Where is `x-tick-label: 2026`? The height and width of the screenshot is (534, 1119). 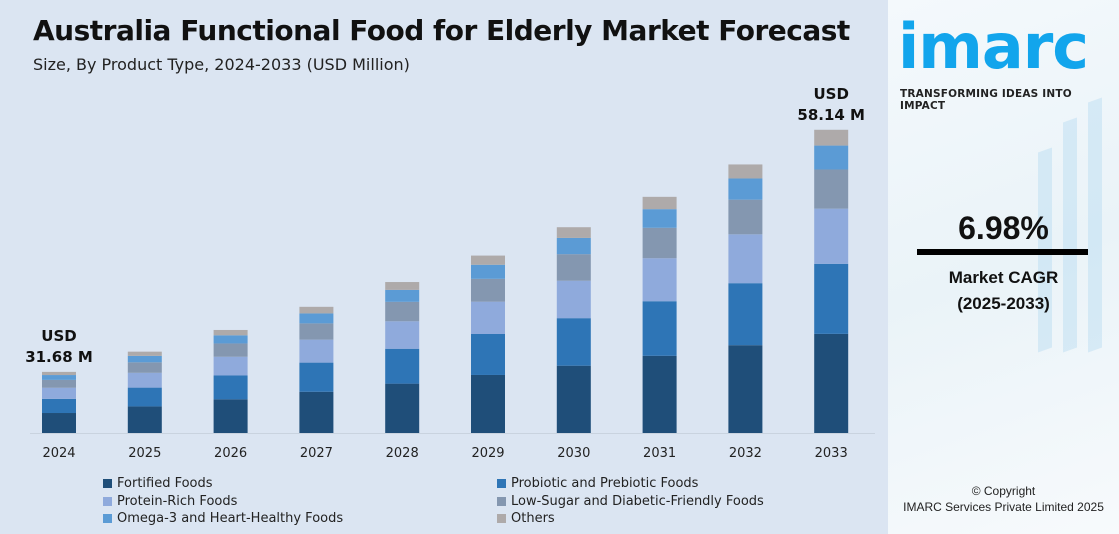
x-tick-label: 2026 is located at coordinates (230, 453).